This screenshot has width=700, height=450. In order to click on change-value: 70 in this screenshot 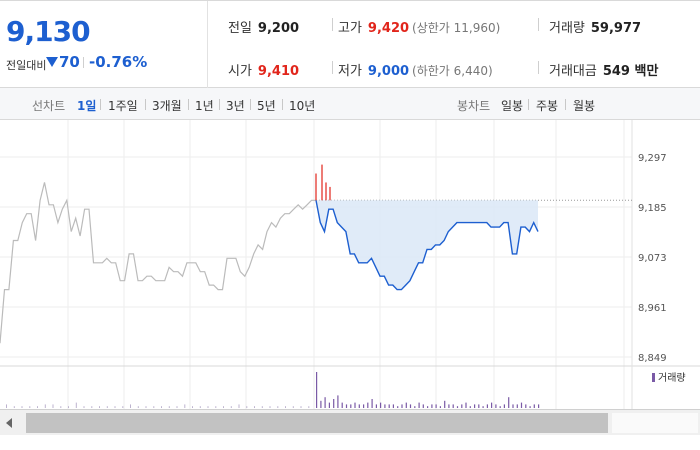, I will do `click(69, 62)`.